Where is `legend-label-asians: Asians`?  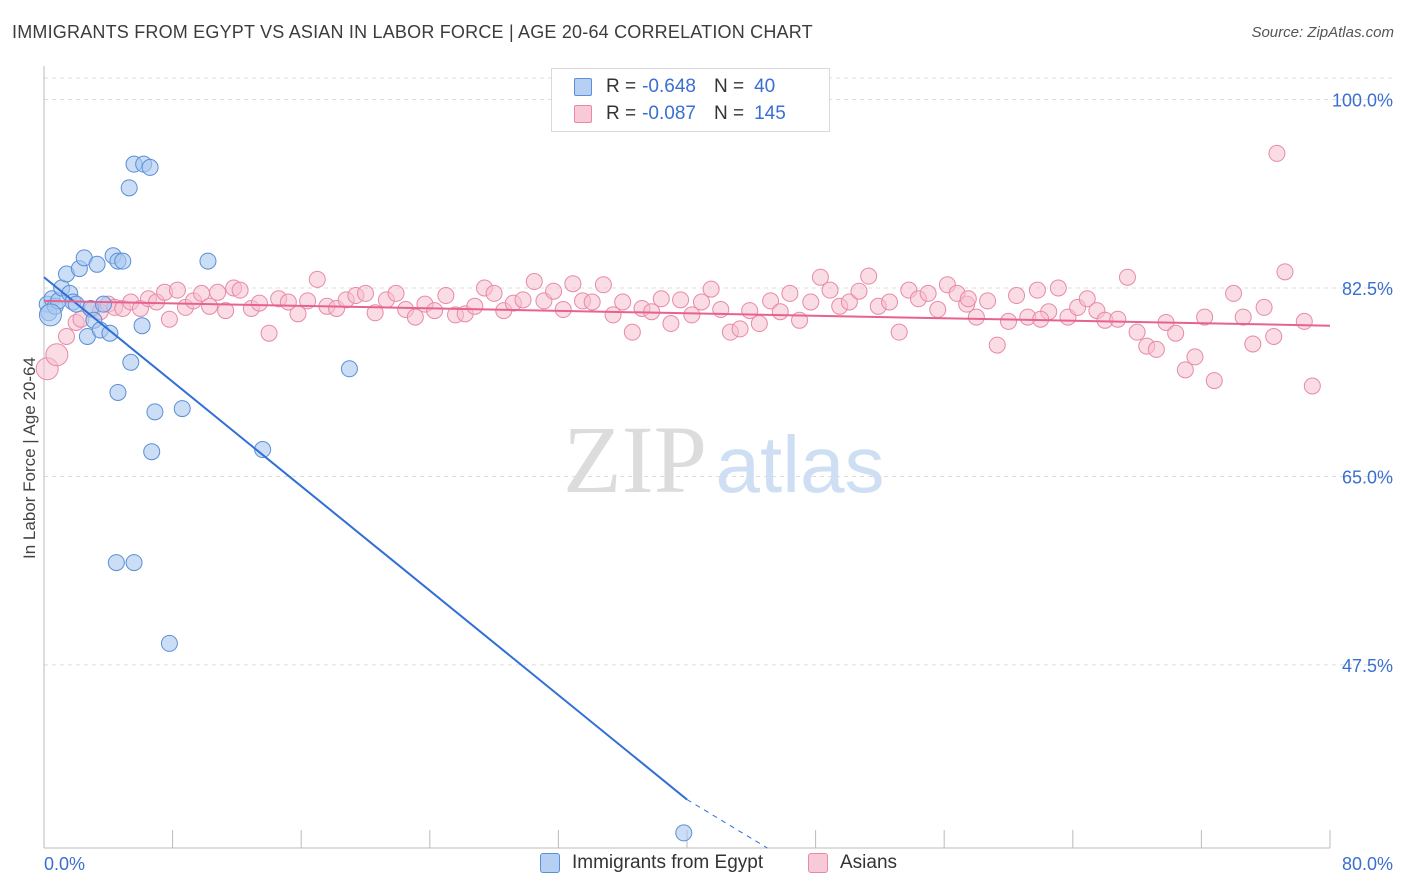
legend-label-asians: Asians is located at coordinates (869, 862).